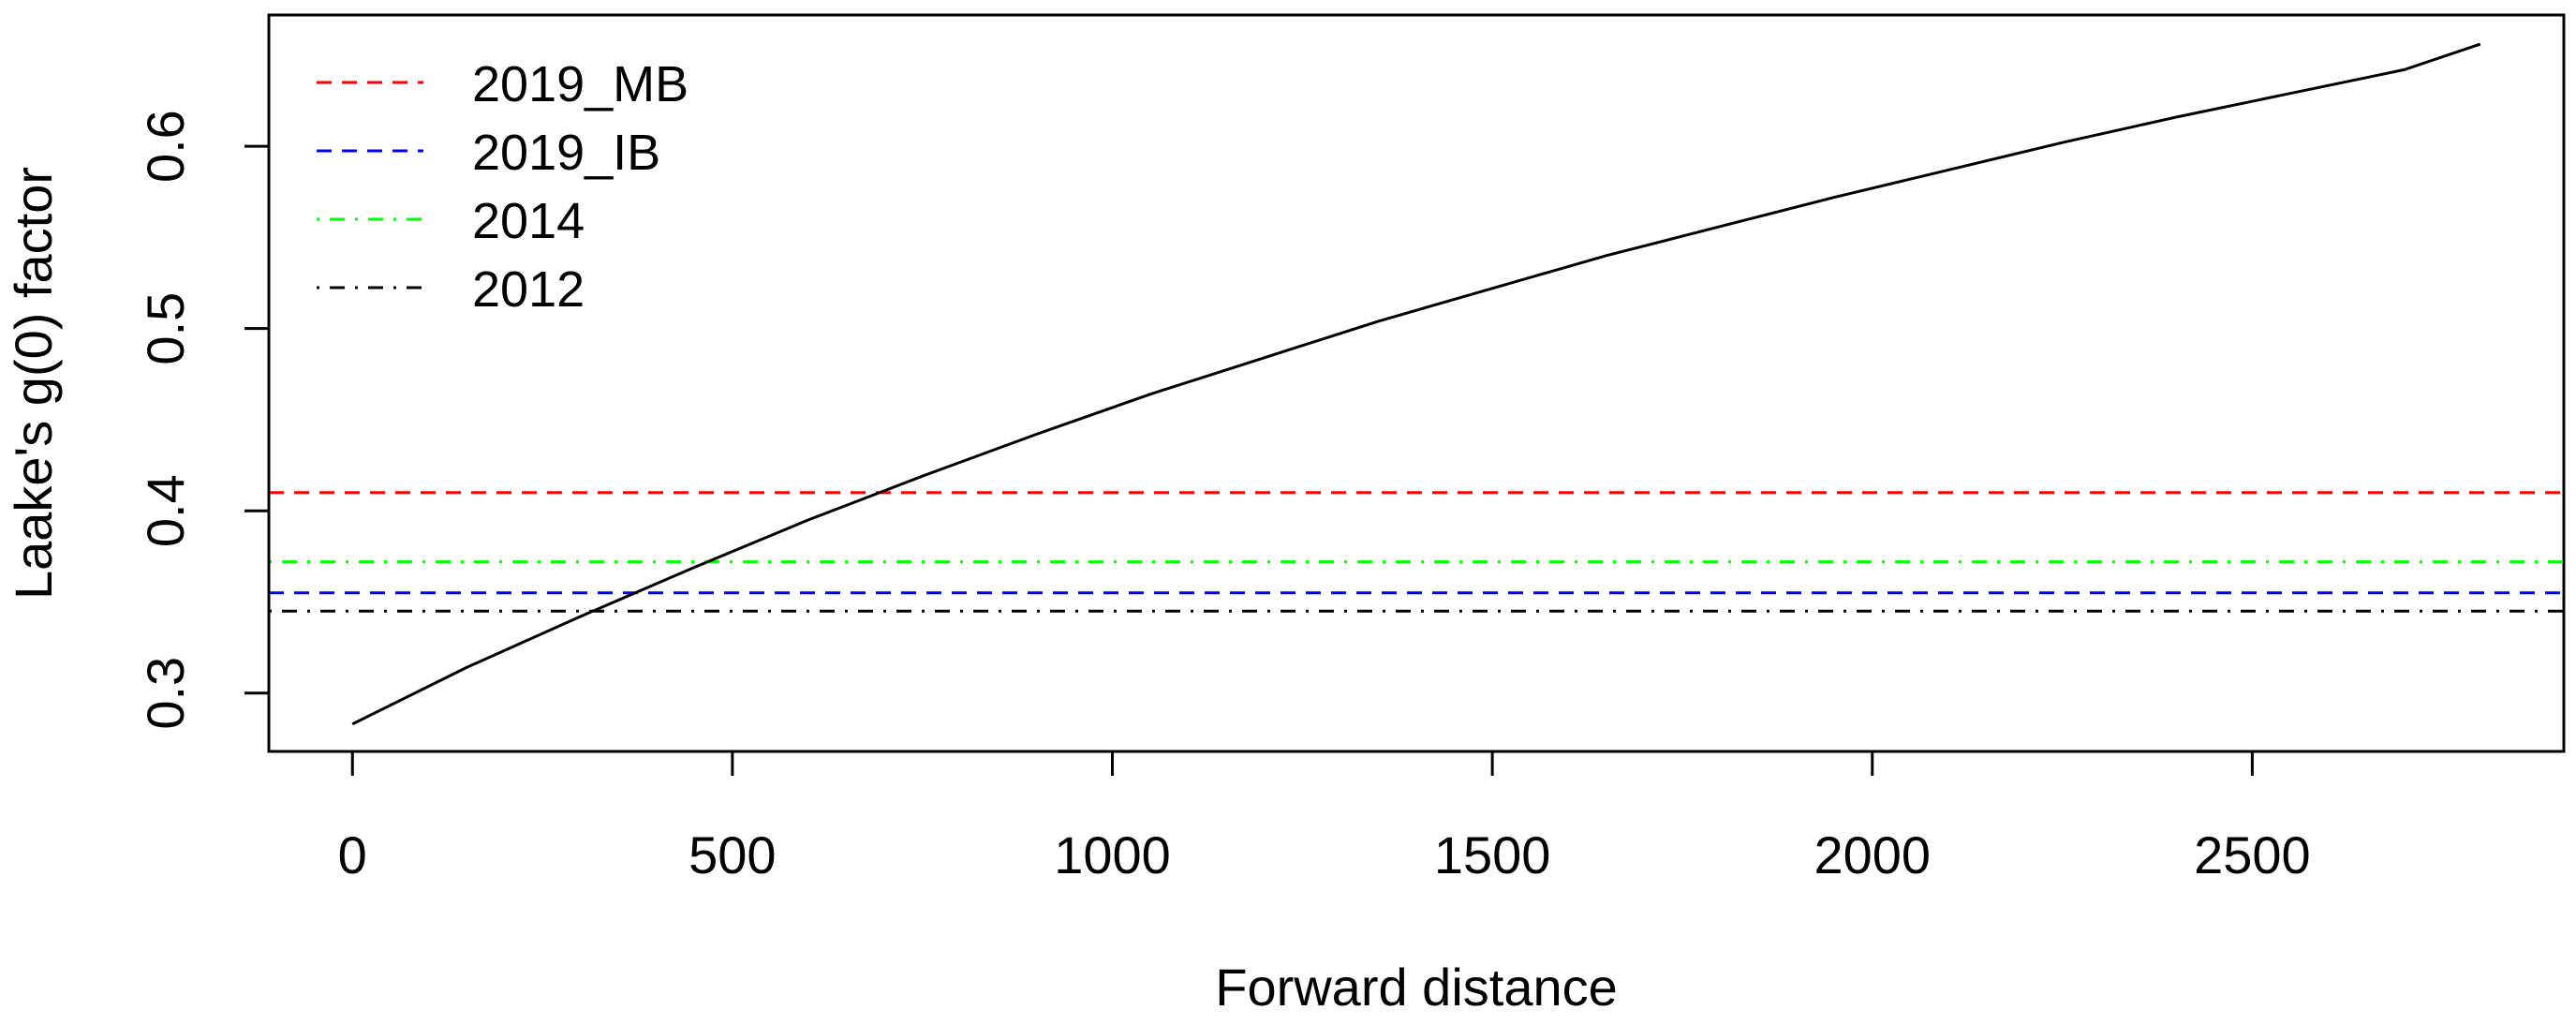 This screenshot has height=1025, width=2576. What do you see at coordinates (33, 383) in the screenshot?
I see `y-axis-label: Laake's g(0) factor` at bounding box center [33, 383].